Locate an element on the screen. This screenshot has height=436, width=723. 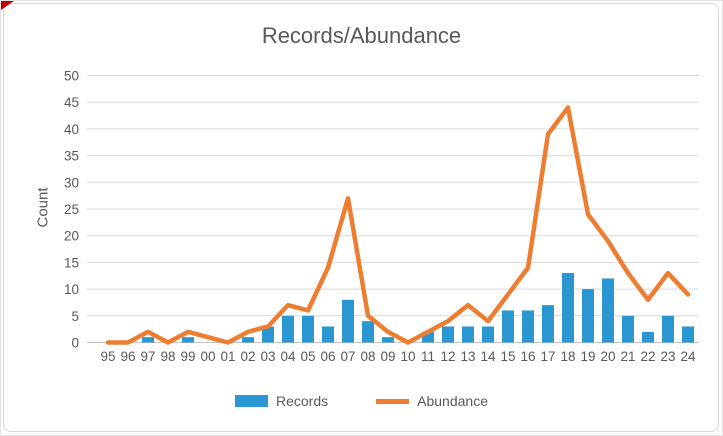
y-tick-label: 35 is located at coordinates (71, 156).